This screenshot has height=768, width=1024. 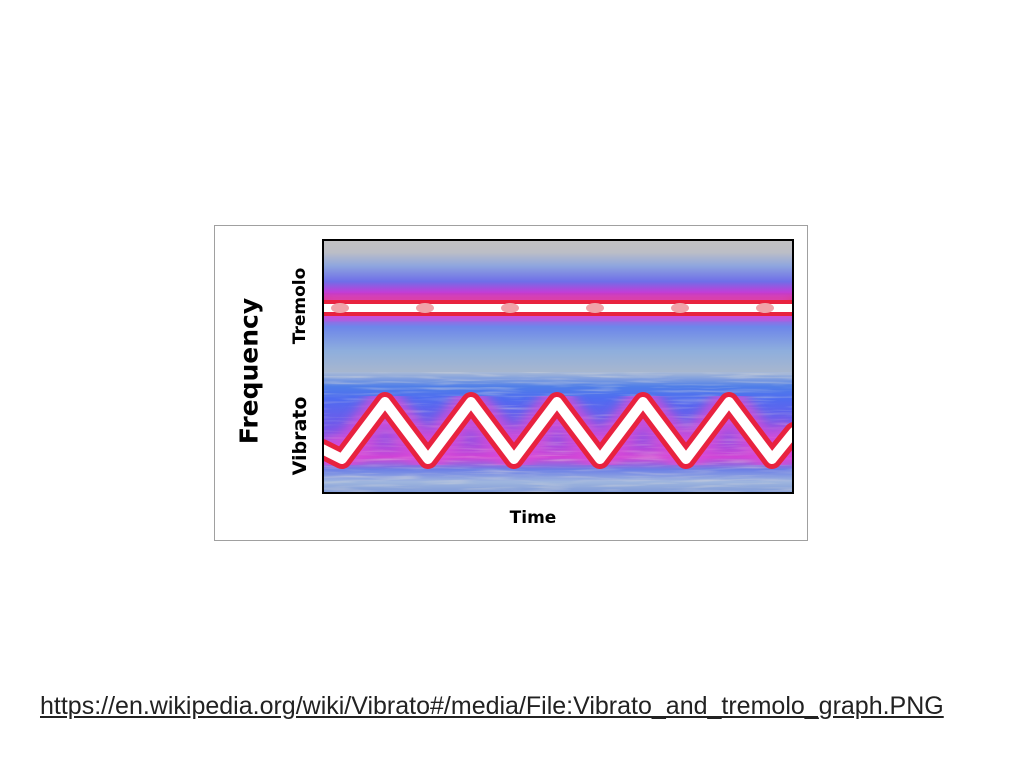 What do you see at coordinates (558, 430) in the screenshot?
I see `vibrato-core` at bounding box center [558, 430].